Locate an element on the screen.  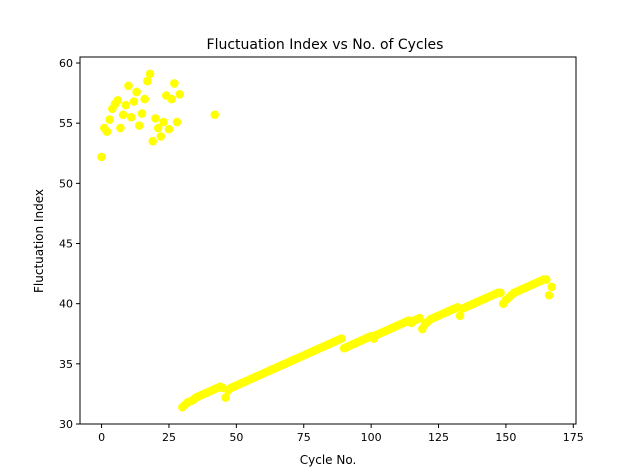
y-tick-label: 45 is located at coordinates (66, 244).